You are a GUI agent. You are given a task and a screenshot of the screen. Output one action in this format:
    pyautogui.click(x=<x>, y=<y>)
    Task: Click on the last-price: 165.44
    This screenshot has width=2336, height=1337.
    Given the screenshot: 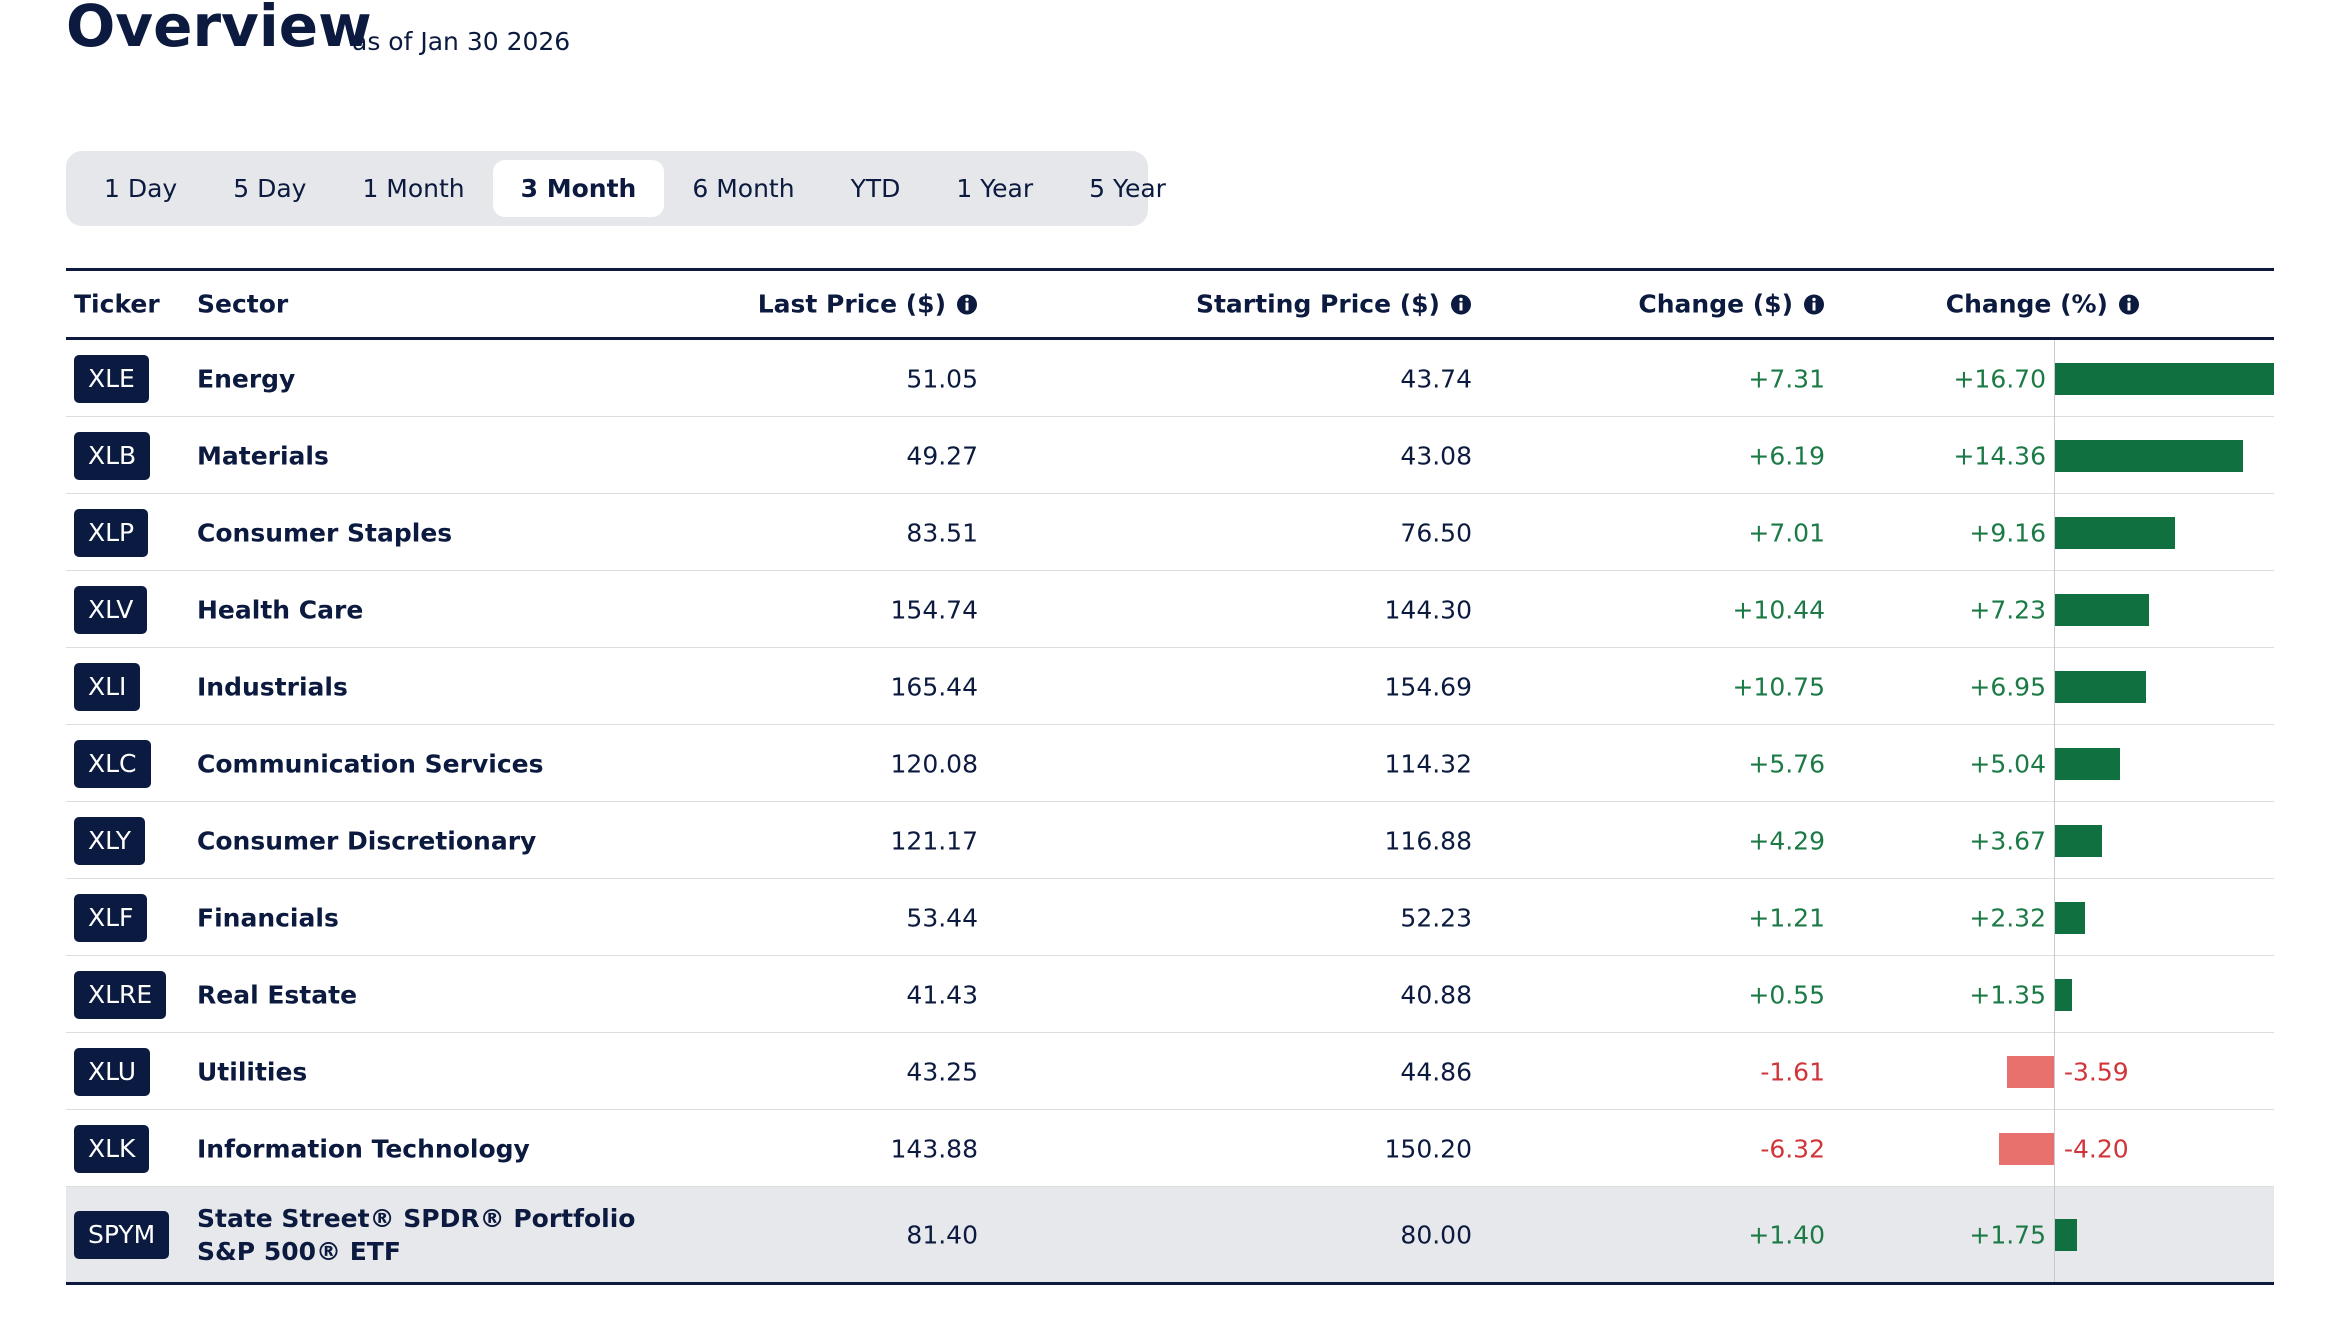 What is the action you would take?
    pyautogui.click(x=934, y=686)
    